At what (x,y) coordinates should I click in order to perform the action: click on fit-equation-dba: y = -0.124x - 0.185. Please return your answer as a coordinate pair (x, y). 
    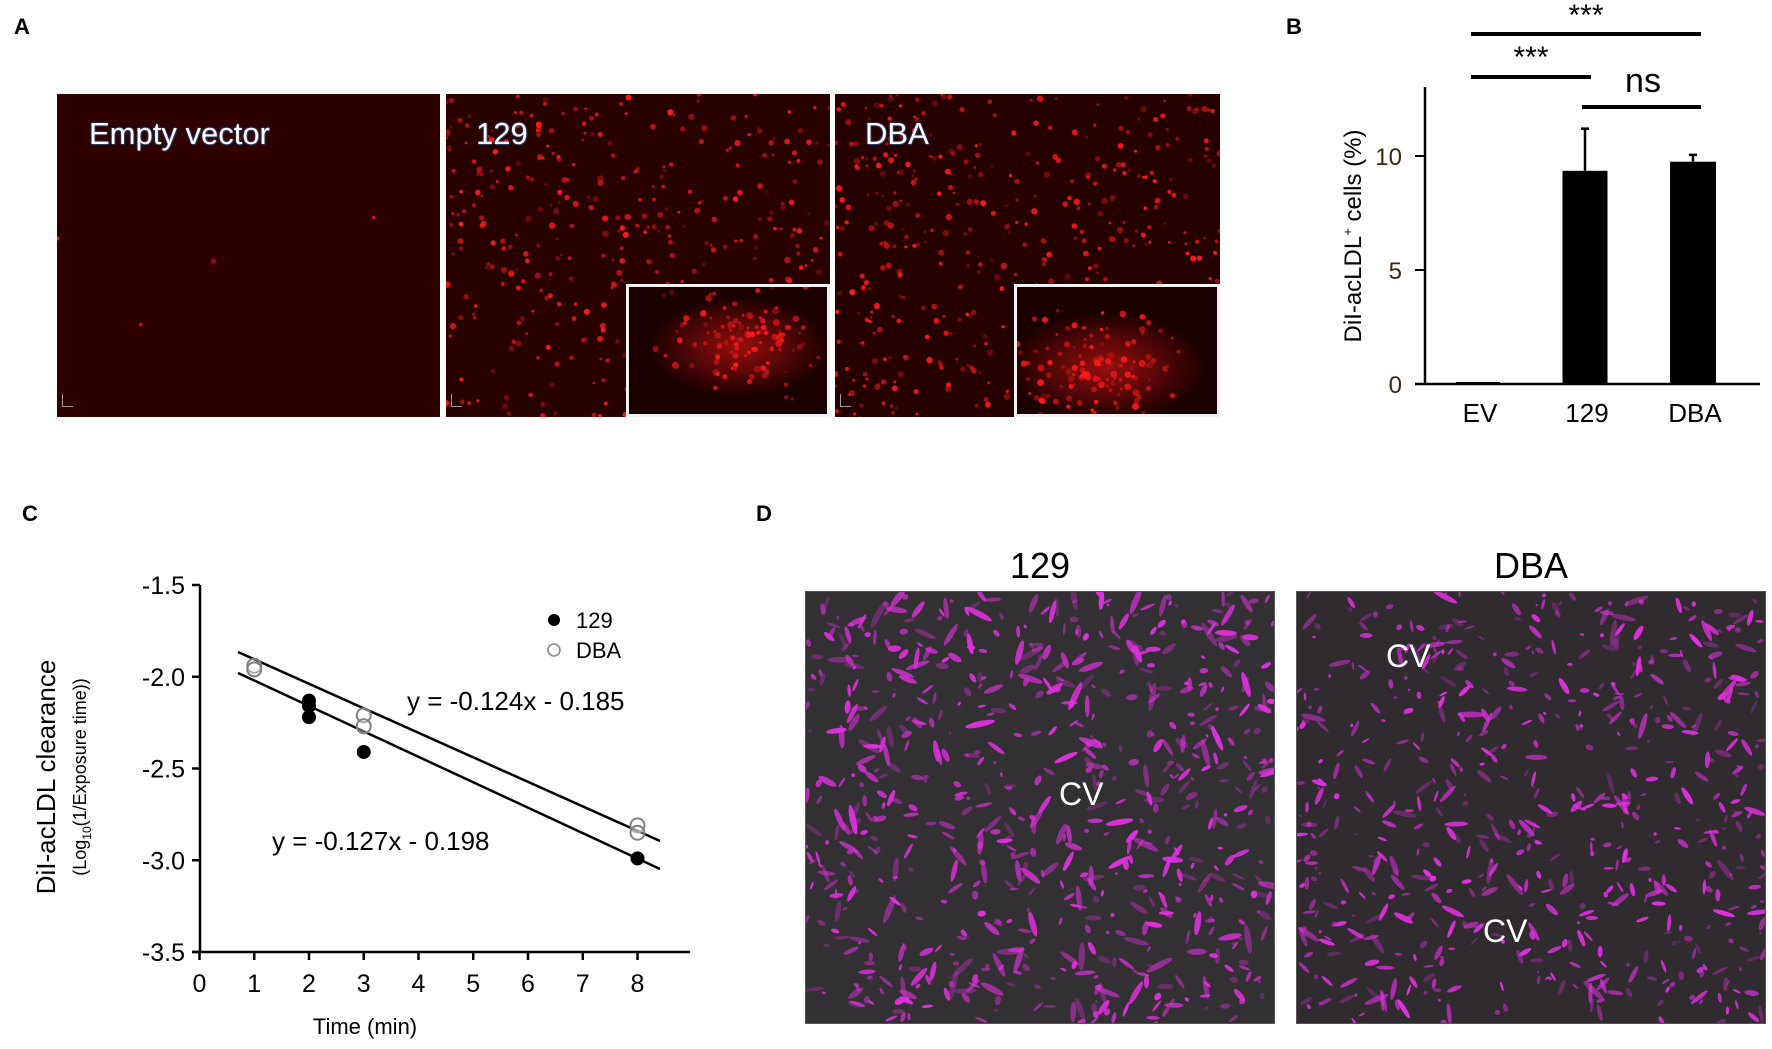
    Looking at the image, I should click on (516, 701).